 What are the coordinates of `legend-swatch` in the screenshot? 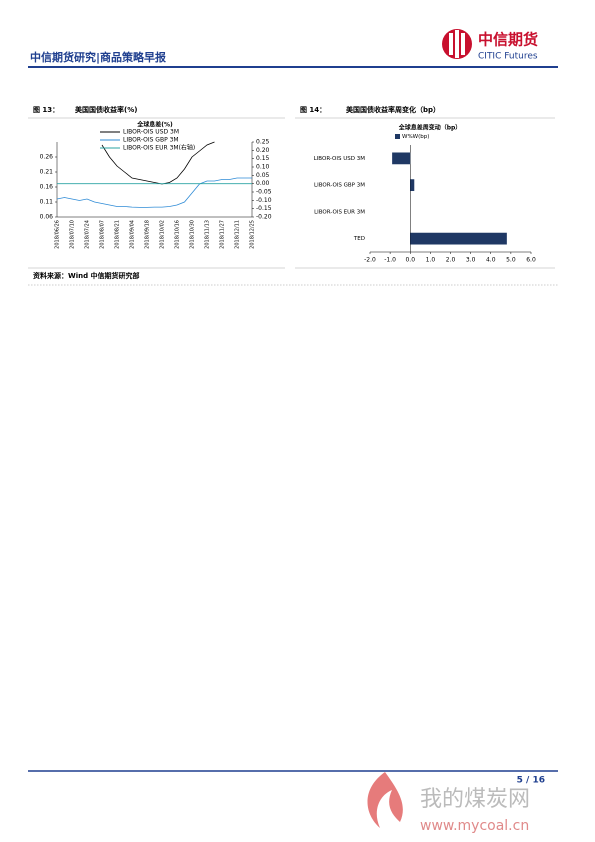 It's located at (397, 136).